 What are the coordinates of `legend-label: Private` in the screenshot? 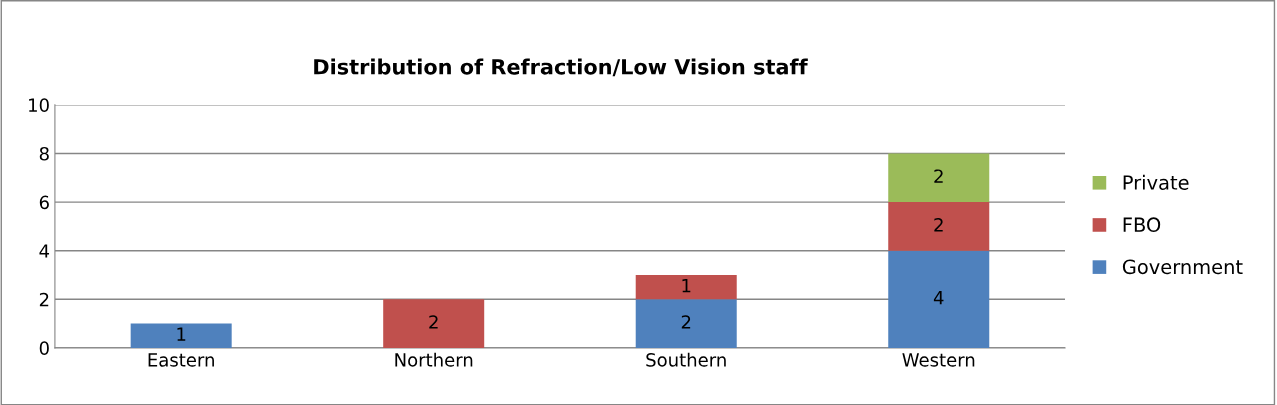 It's located at (1156, 182).